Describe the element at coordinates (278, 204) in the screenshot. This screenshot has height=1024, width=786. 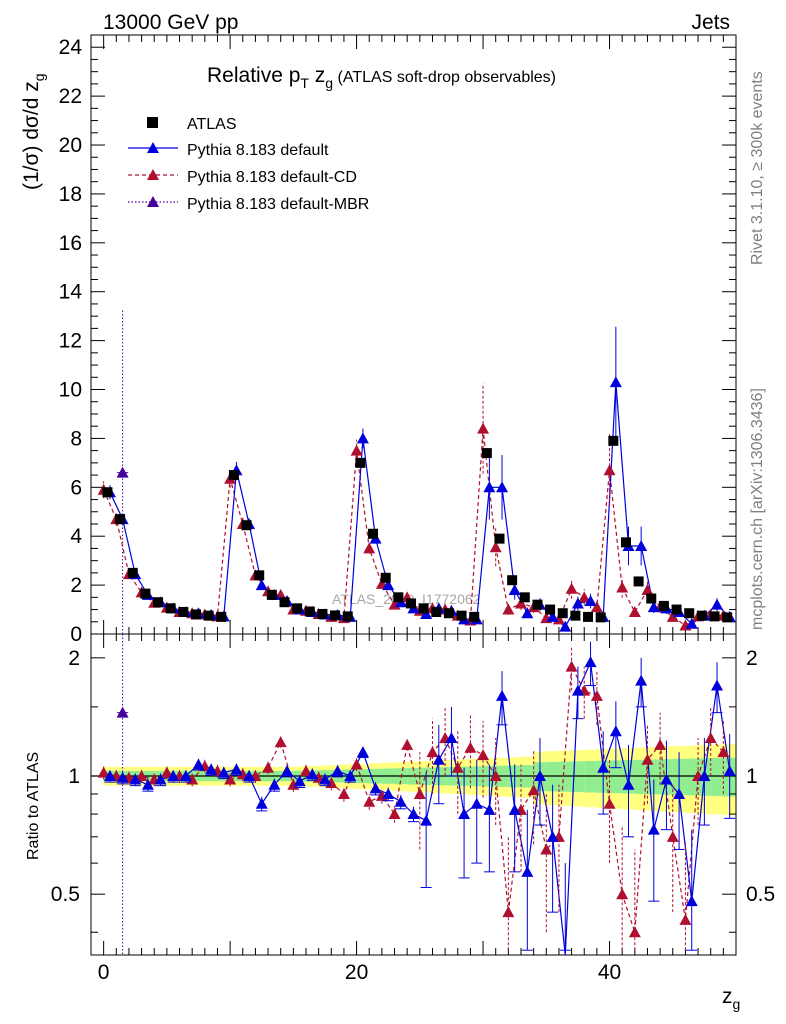
I see `legend-label-mbr: Pythia 8.183 default-MBR` at that location.